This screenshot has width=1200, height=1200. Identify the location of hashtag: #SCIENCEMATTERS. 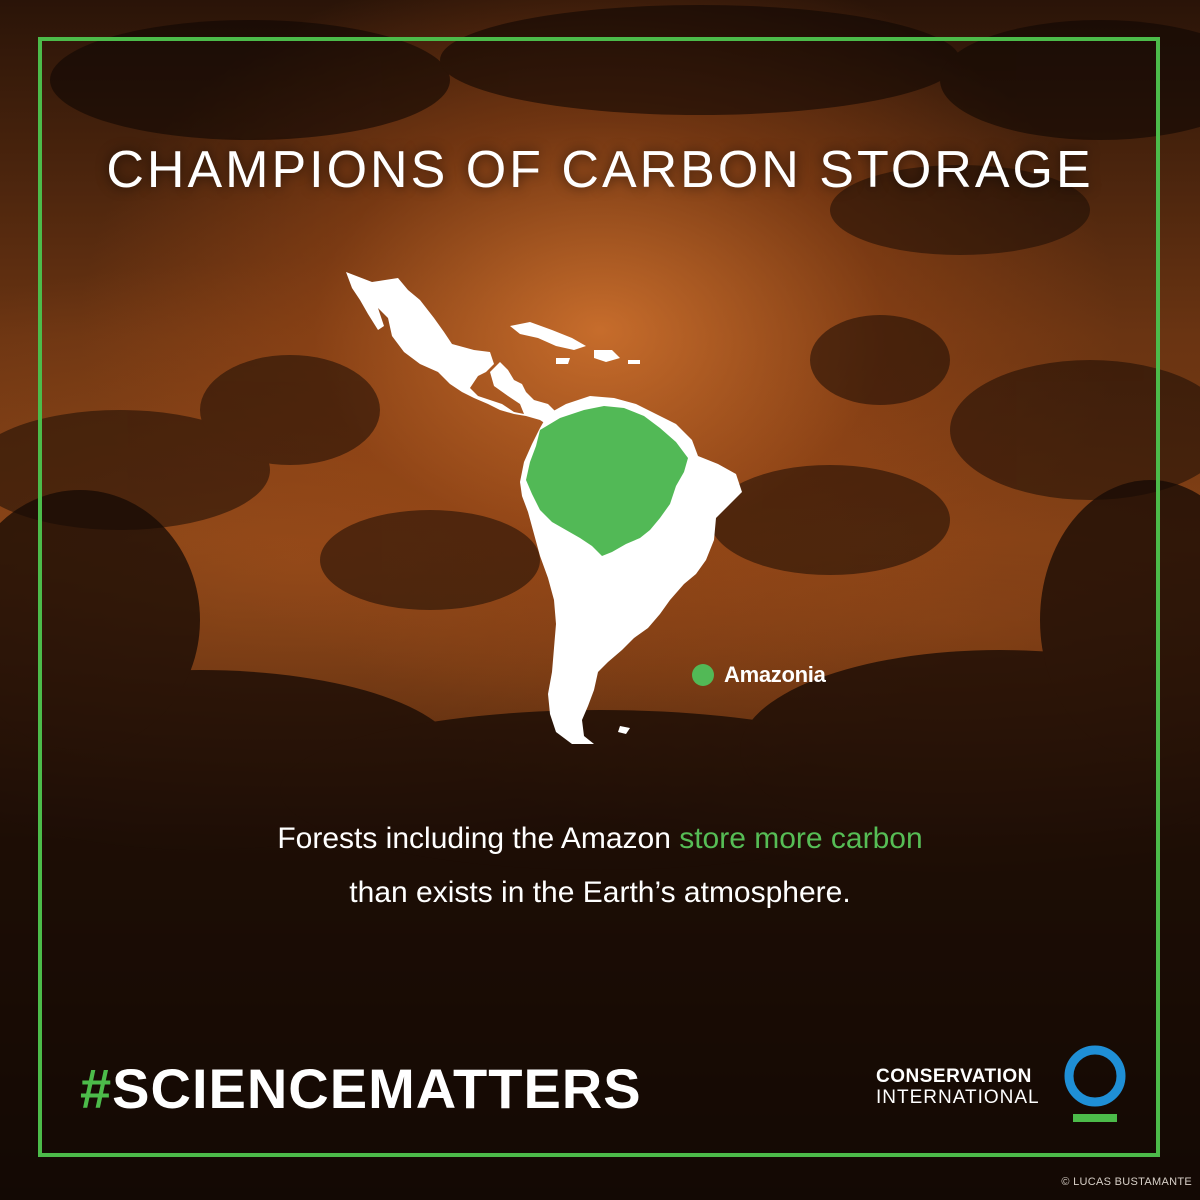
(361, 1088).